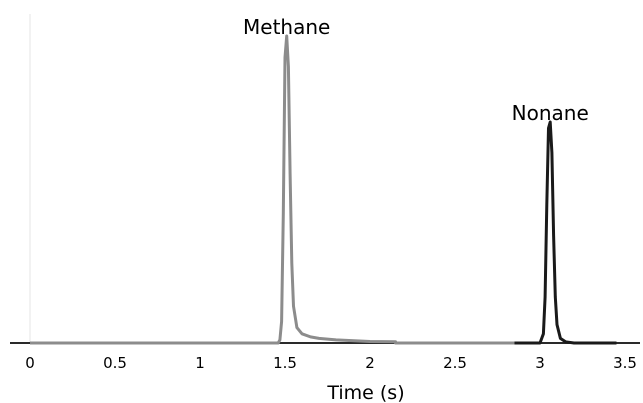 This screenshot has height=403, width=643. Describe the element at coordinates (540, 363) in the screenshot. I see `x-tick-label: 3` at that location.